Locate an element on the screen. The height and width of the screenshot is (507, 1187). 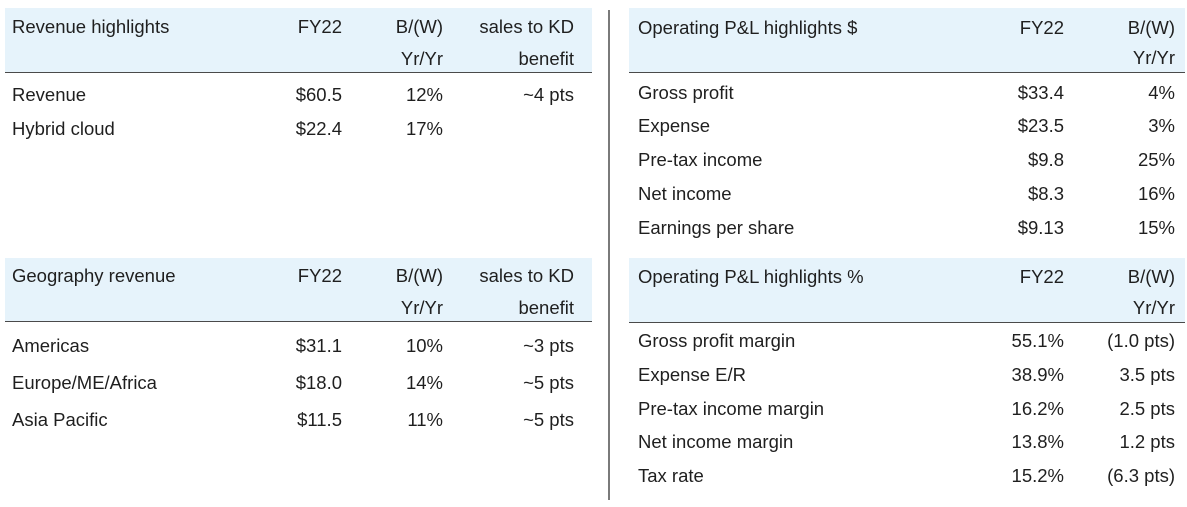
row-yryr: 4% is located at coordinates (1161, 92).